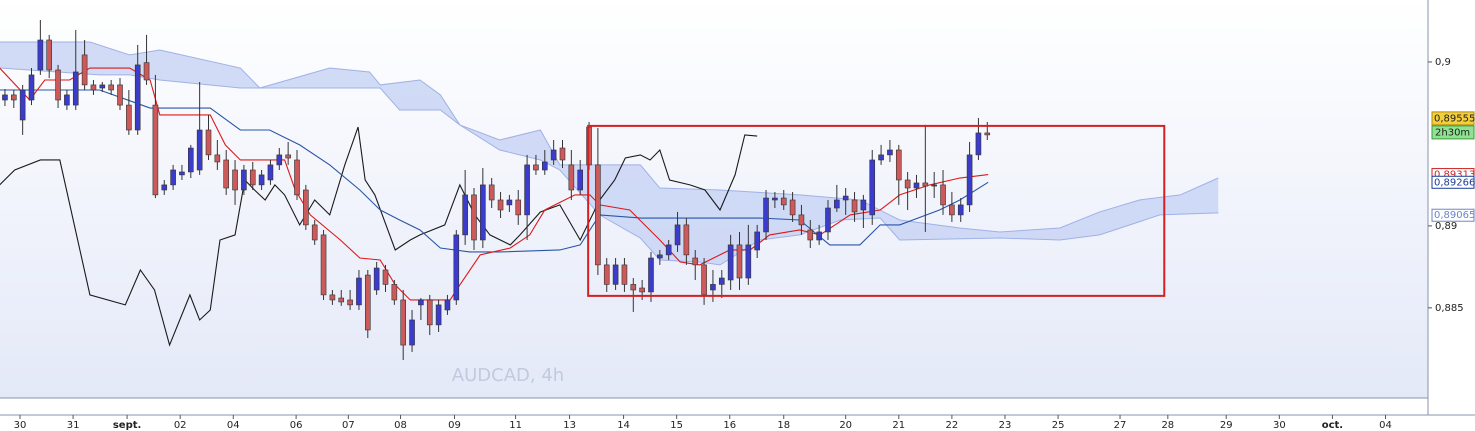 The width and height of the screenshot is (1475, 431). I want to click on x-tick-label: 20, so click(845, 425).